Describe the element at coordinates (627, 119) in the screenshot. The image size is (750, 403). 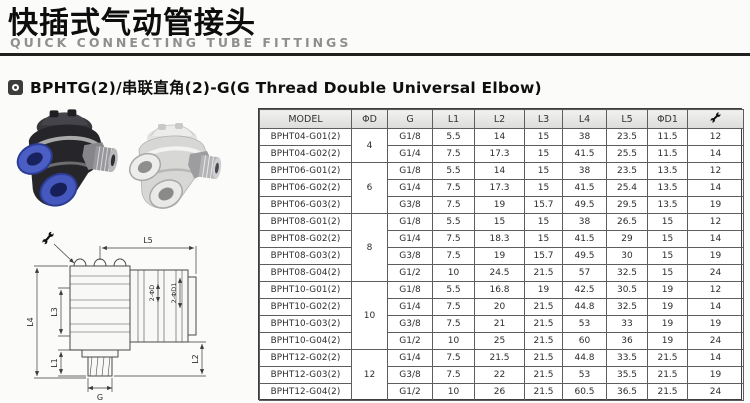
I see `col-header-l5: L5` at that location.